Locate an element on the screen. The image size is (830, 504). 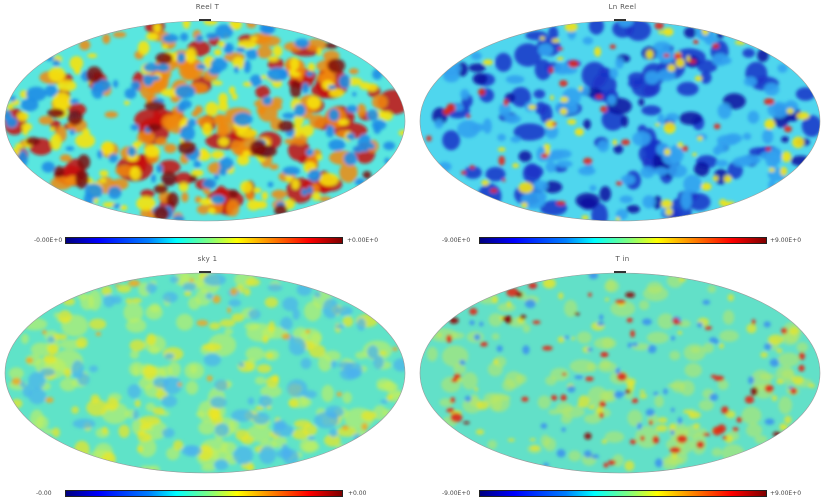
colorbar is located at coordinates (623, 240).